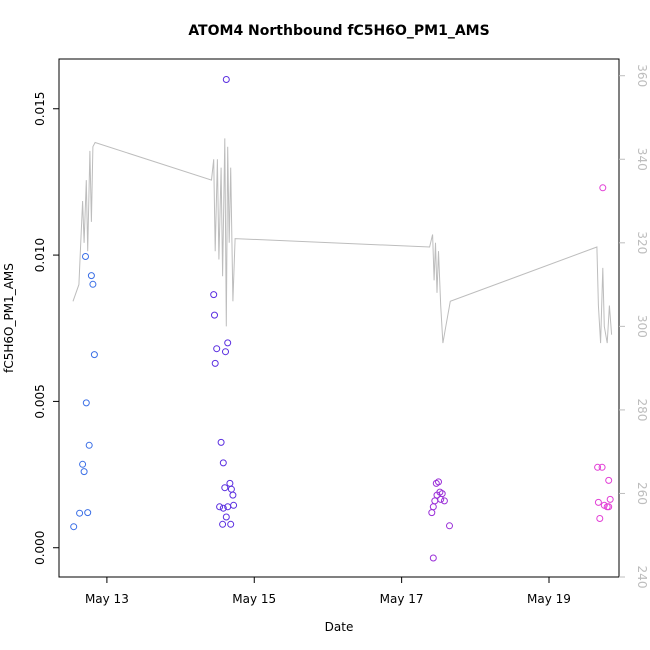 The image size is (650, 650). What do you see at coordinates (254, 599) in the screenshot?
I see `x-tick-label: May 15` at bounding box center [254, 599].